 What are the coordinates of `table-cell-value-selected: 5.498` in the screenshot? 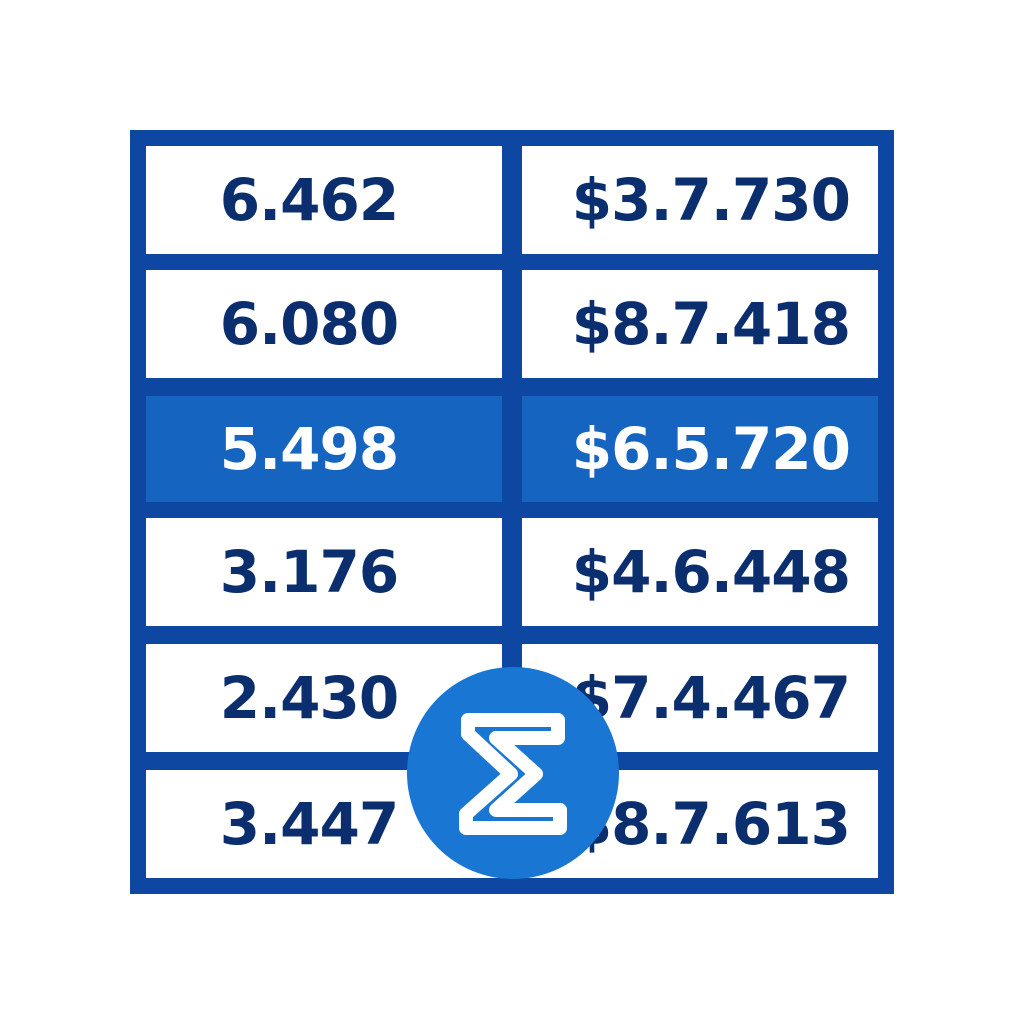 It's located at (324, 449).